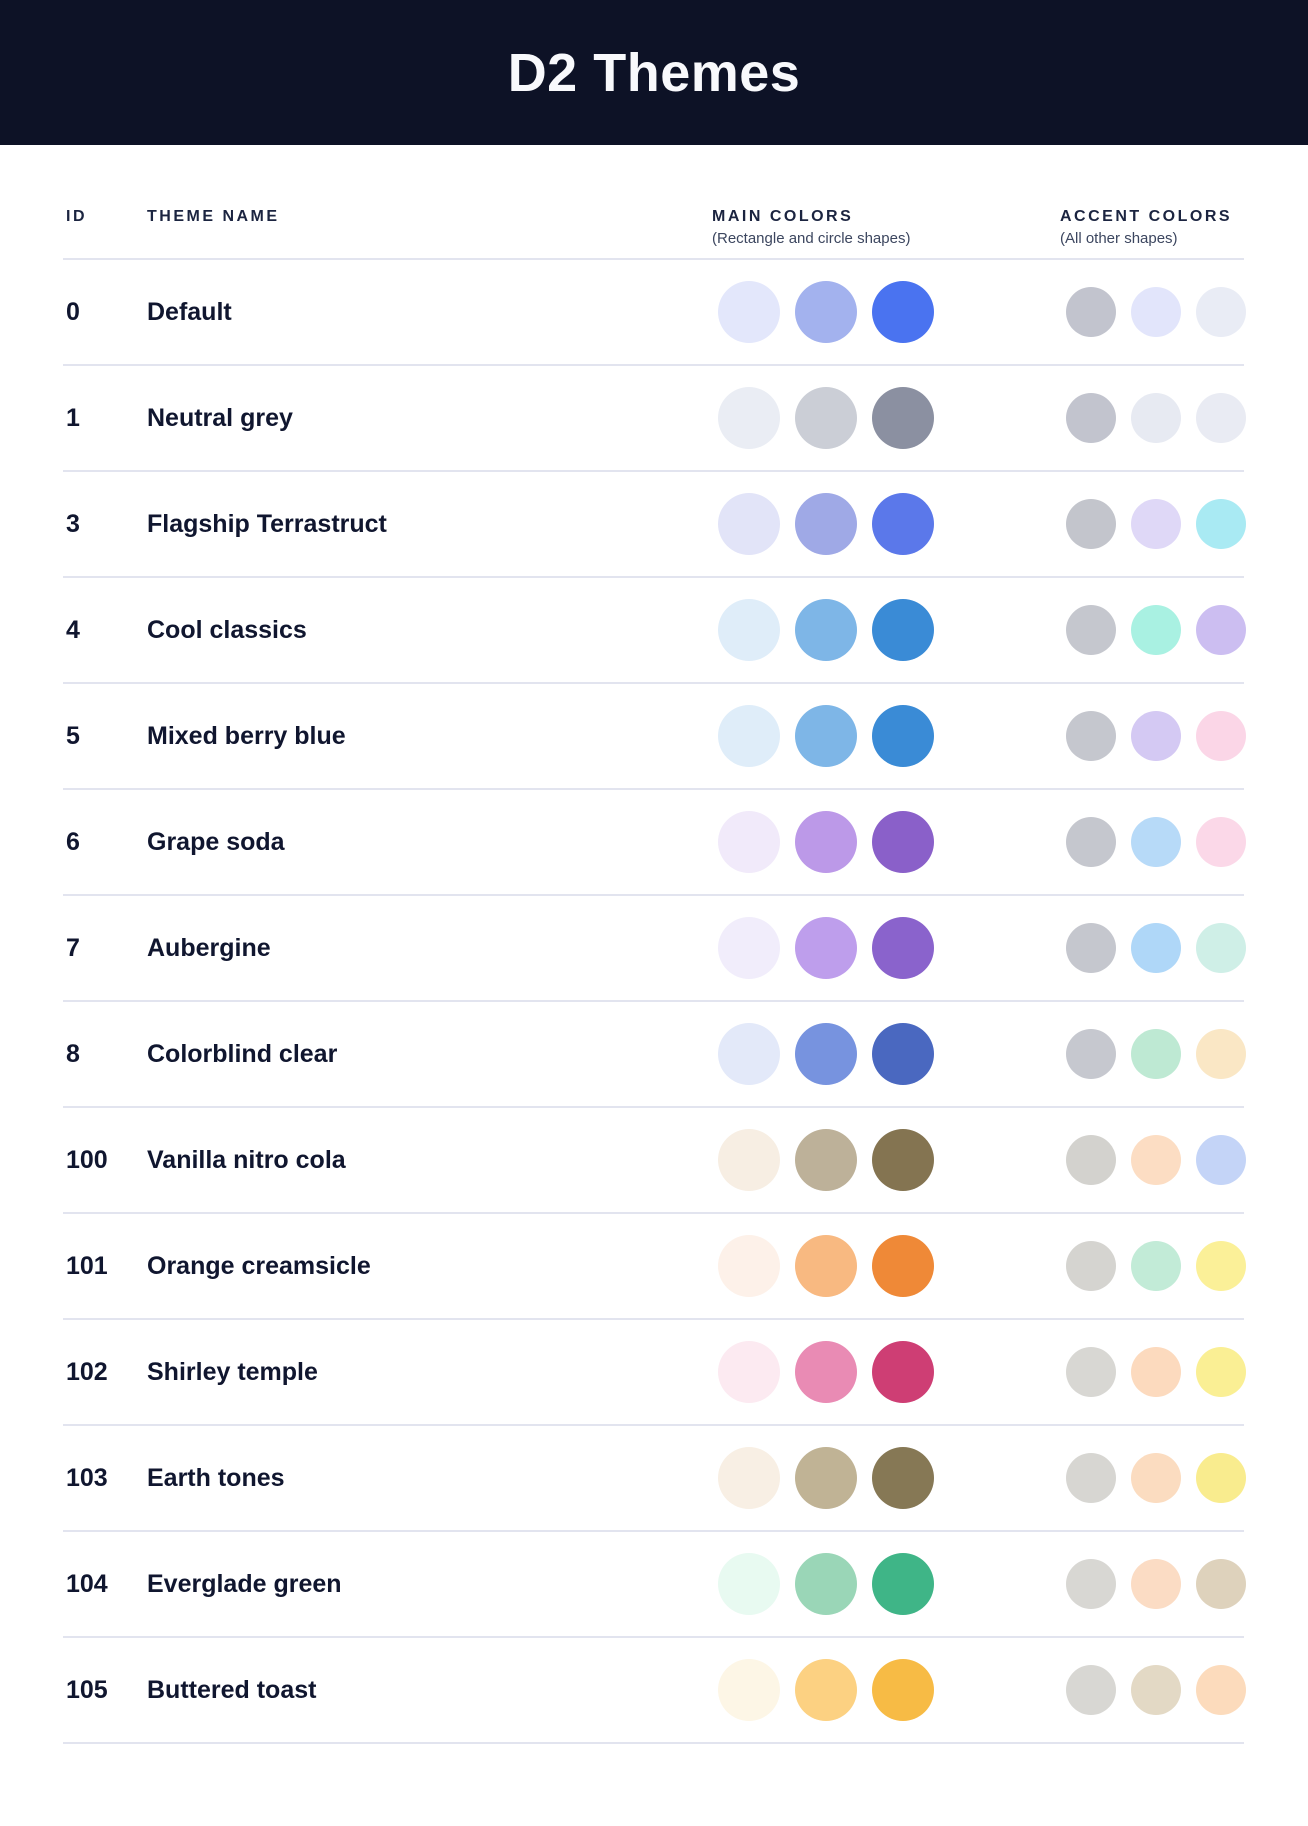 Image resolution: width=1308 pixels, height=1826 pixels. I want to click on theme-row: 8 Colorblind clear, so click(654, 1055).